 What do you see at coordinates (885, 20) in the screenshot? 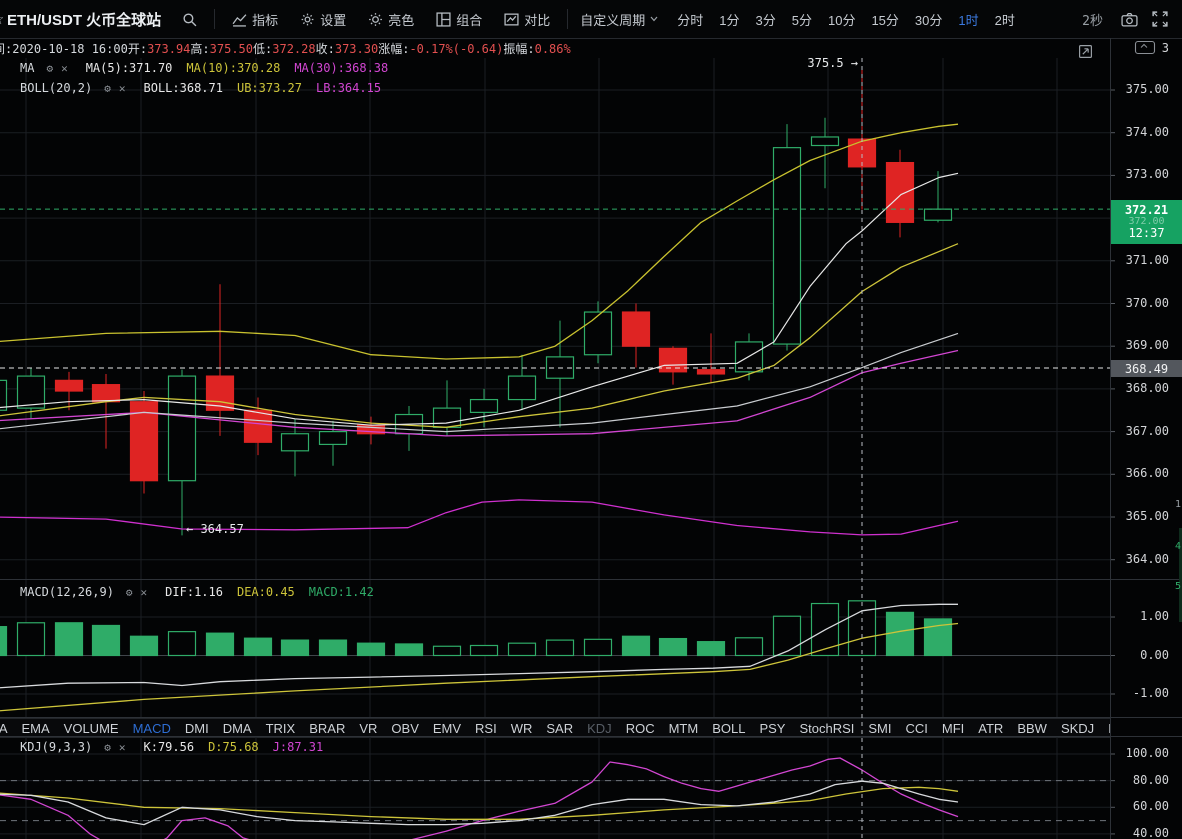
I see `period-tab-15分: 15分` at bounding box center [885, 20].